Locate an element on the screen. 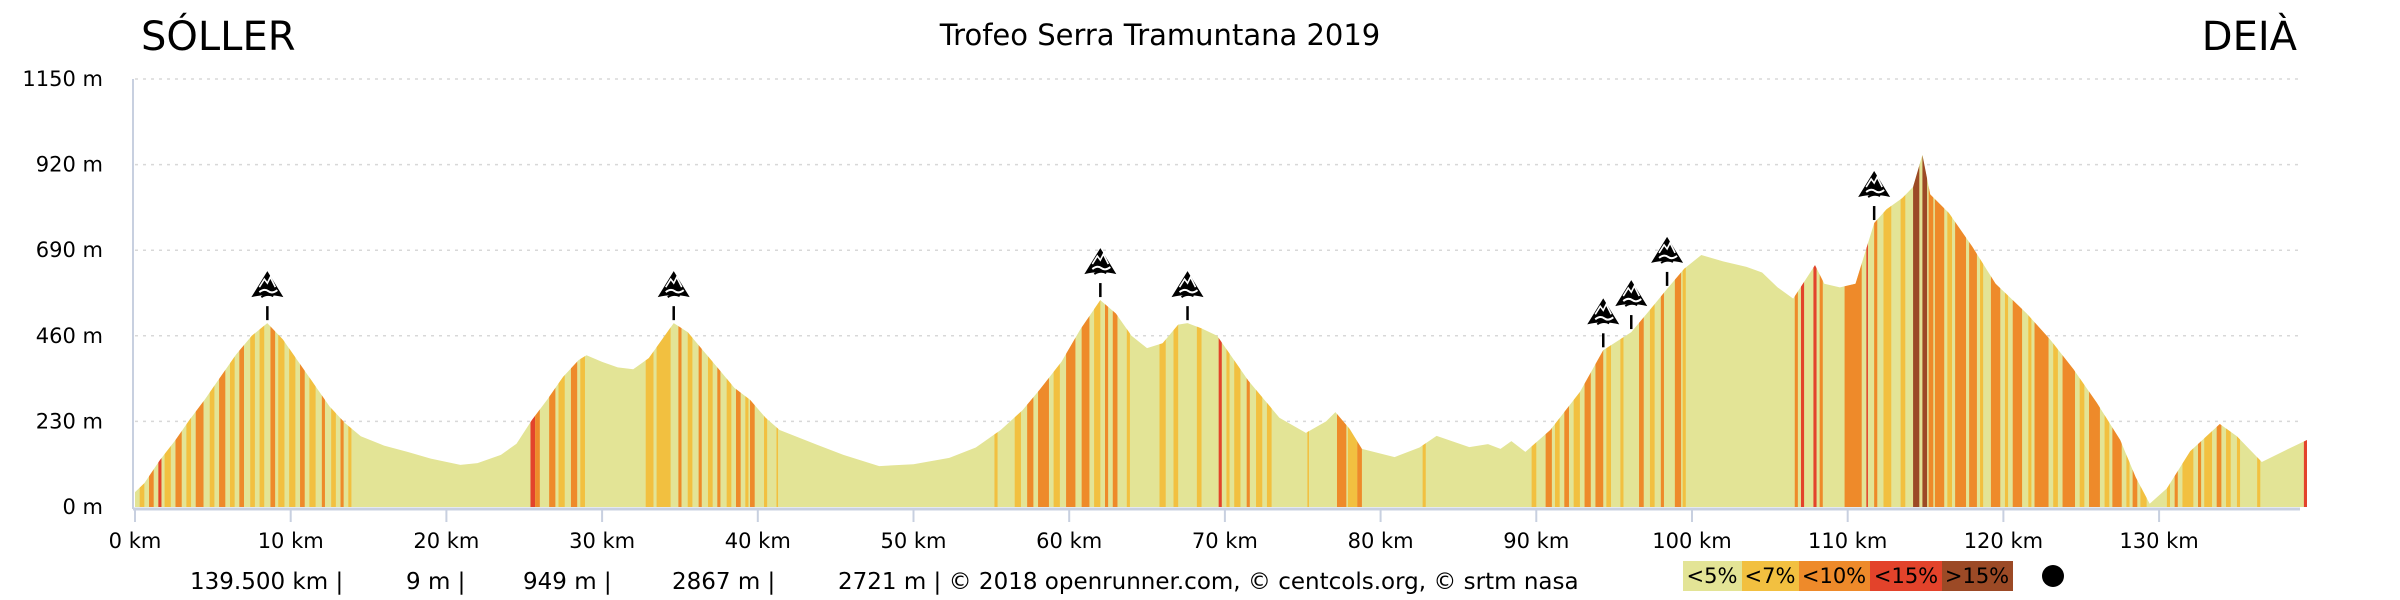 The height and width of the screenshot is (600, 2400). x-tick-label: 10 km is located at coordinates (291, 541).